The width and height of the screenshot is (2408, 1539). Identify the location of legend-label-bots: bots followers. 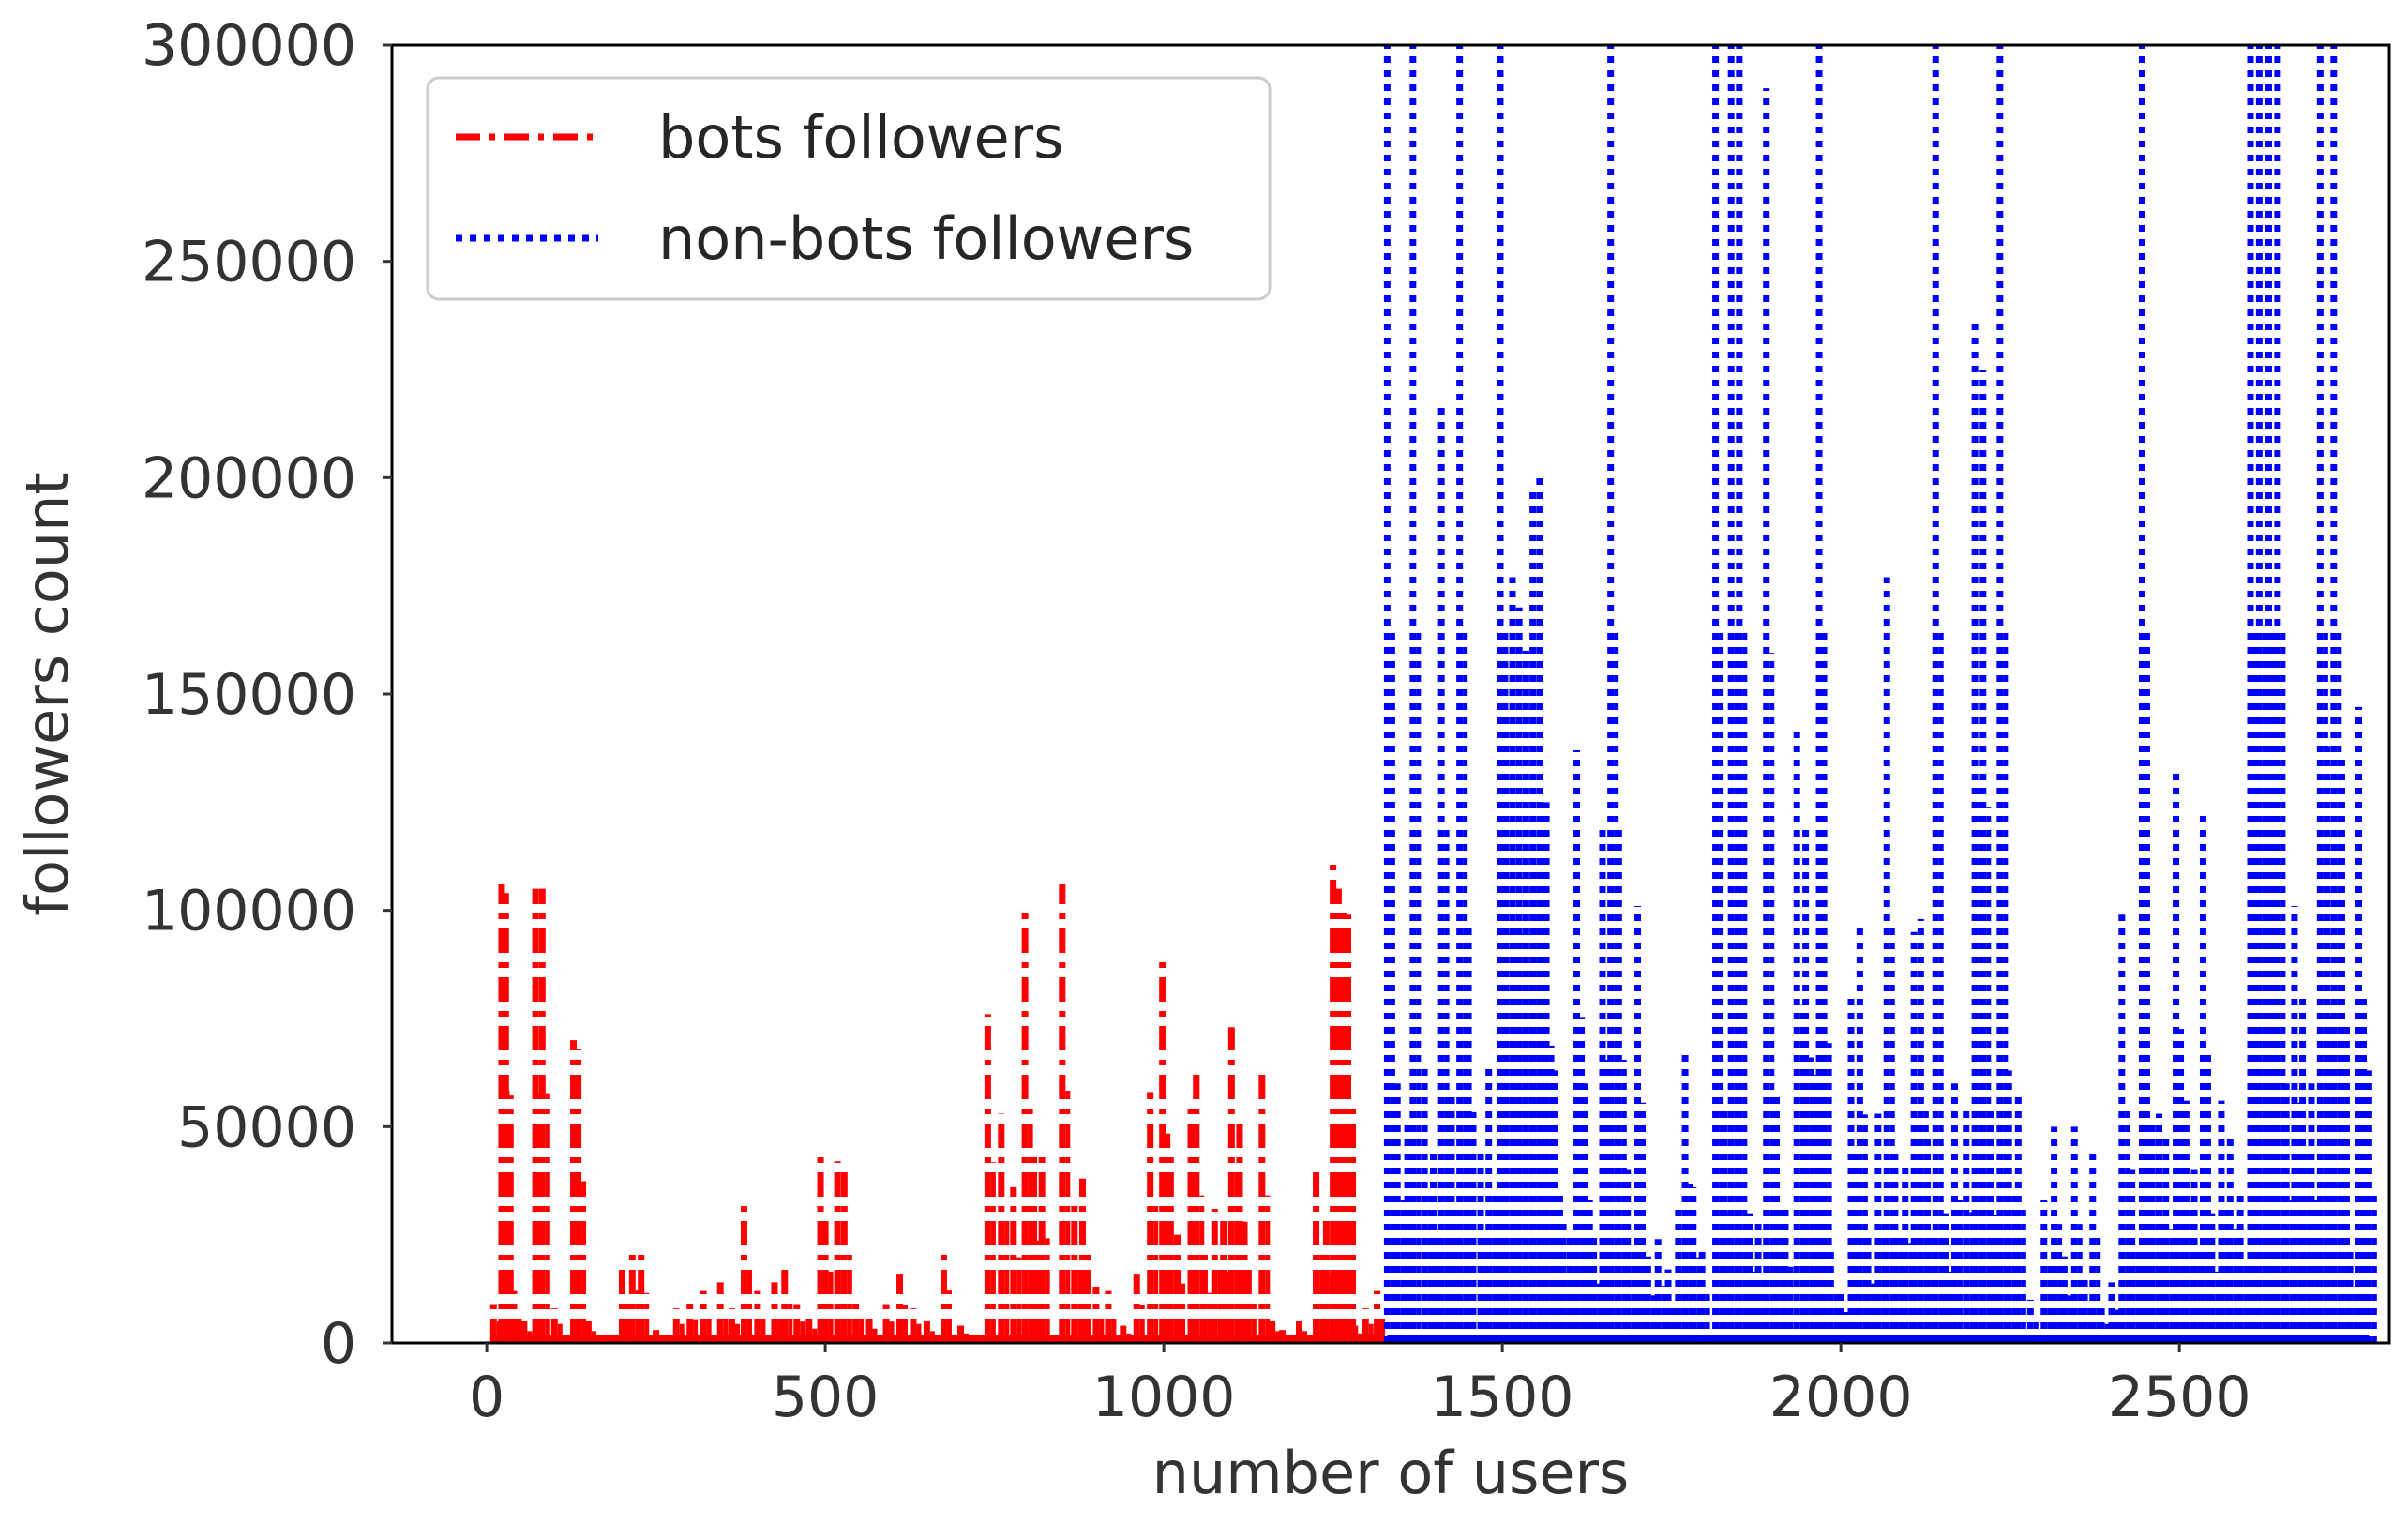
(860, 137).